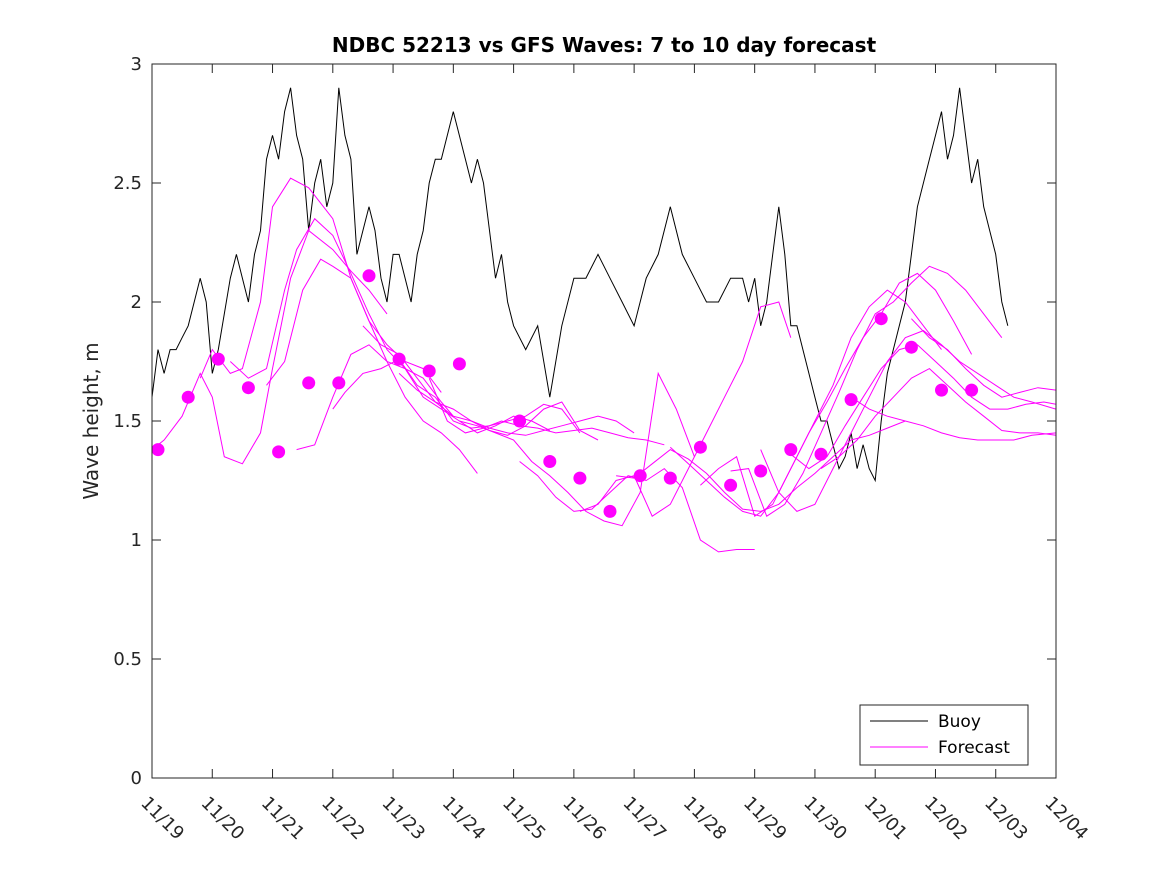  Describe the element at coordinates (162, 819) in the screenshot. I see `x-tick-label: 11/19` at that location.